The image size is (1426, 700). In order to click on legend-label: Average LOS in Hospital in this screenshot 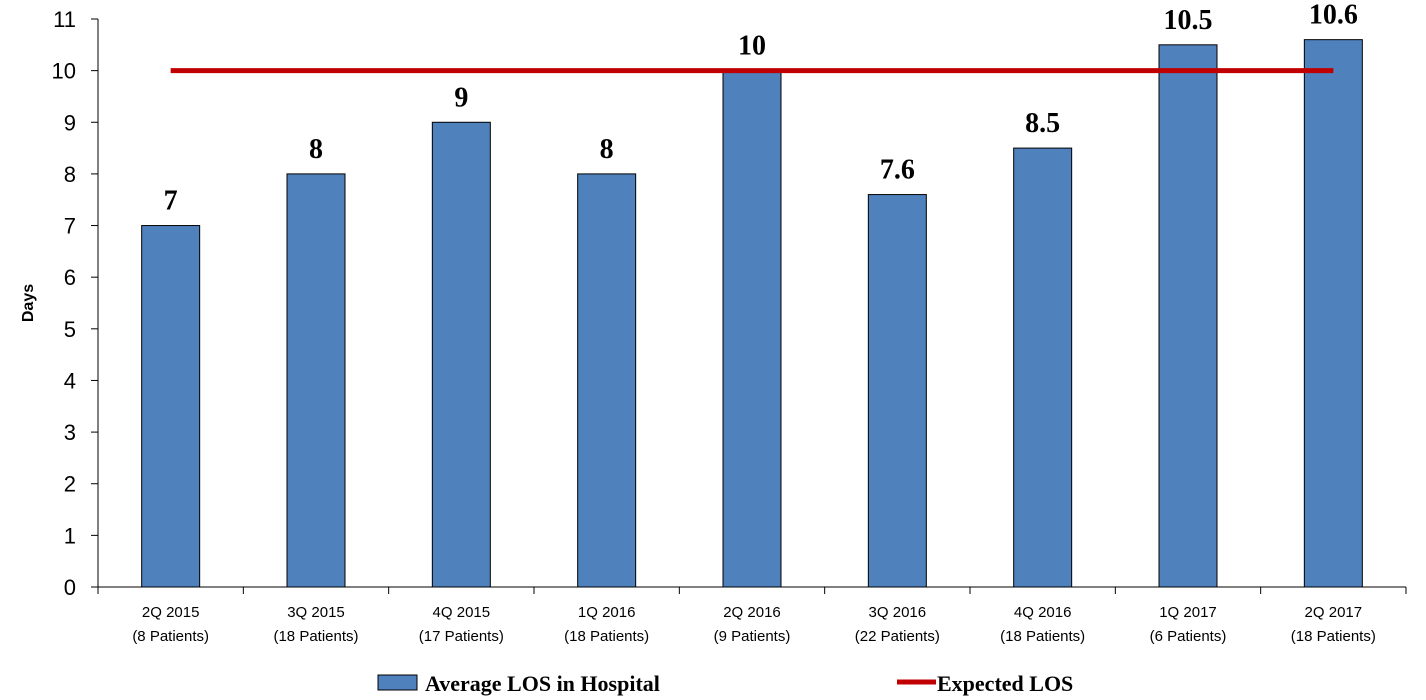, I will do `click(542, 683)`.